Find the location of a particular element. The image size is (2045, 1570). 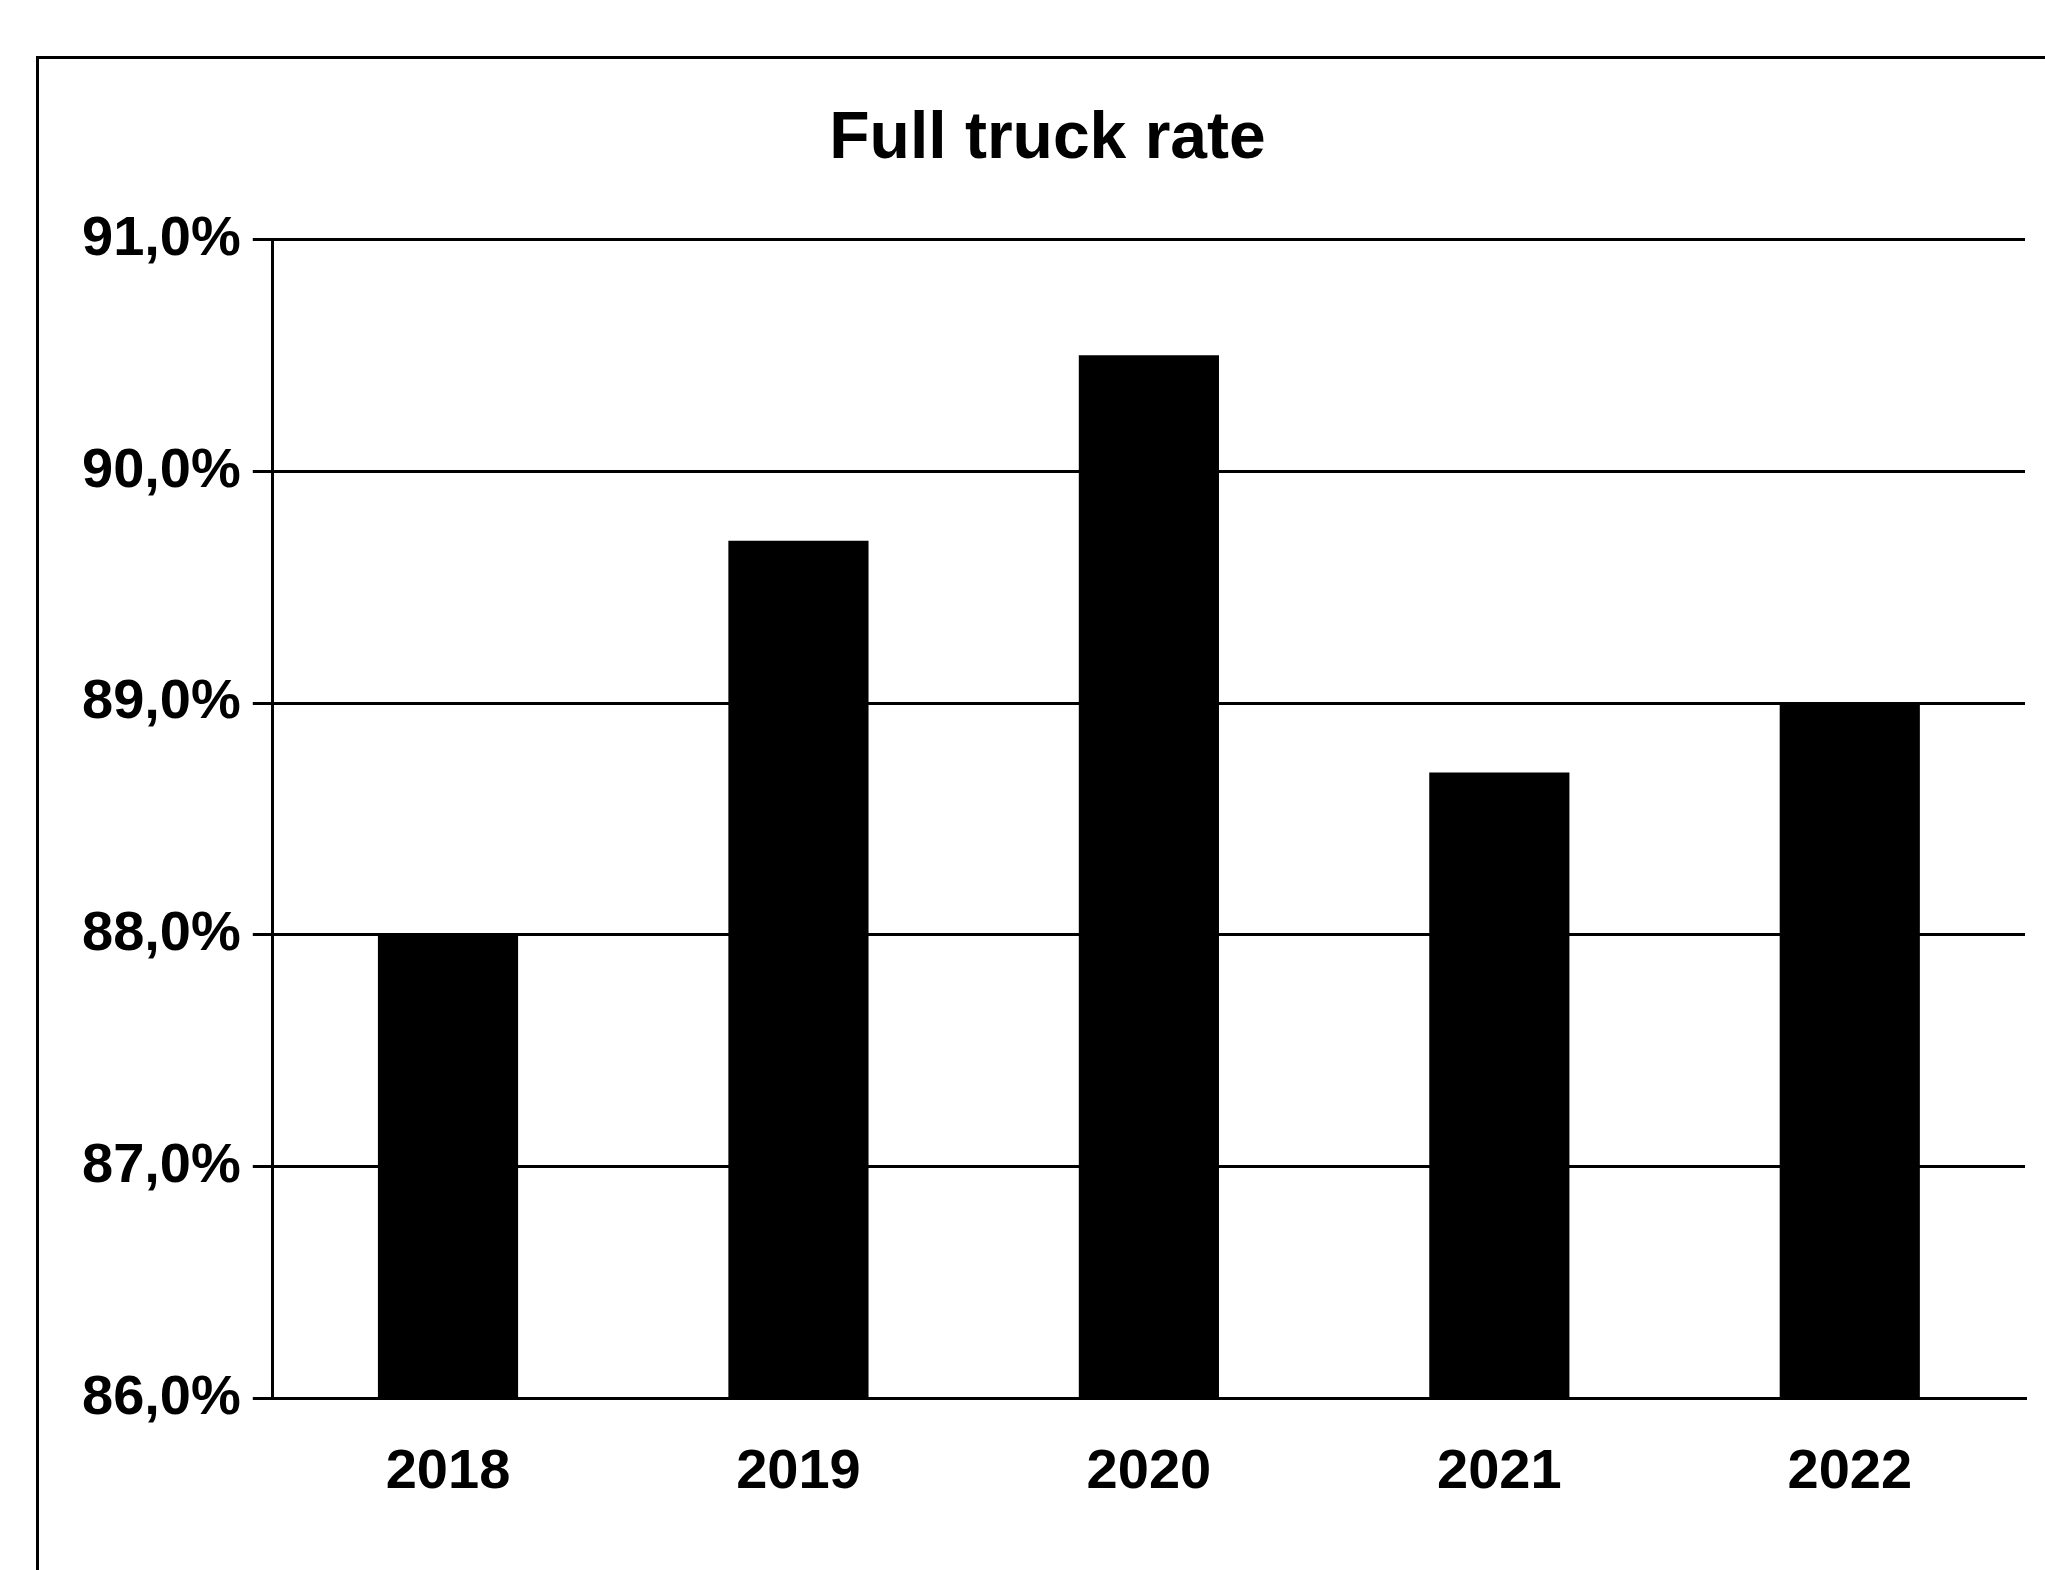

y-tick-label: 89,0% is located at coordinates (161, 699).